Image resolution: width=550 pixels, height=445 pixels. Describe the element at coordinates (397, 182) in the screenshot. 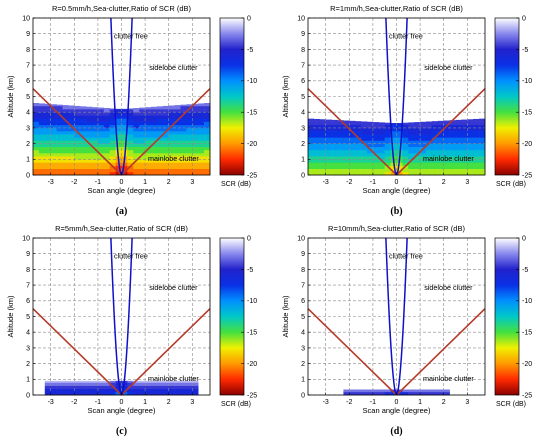

I see `x-tick-label: 0` at that location.